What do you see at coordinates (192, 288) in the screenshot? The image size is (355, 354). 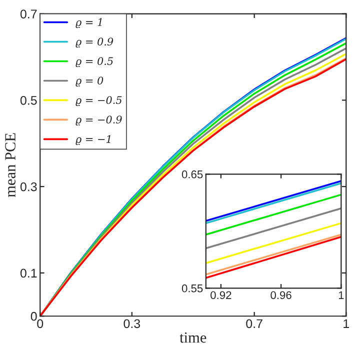 I see `y-tick-label: 0.55` at bounding box center [192, 288].